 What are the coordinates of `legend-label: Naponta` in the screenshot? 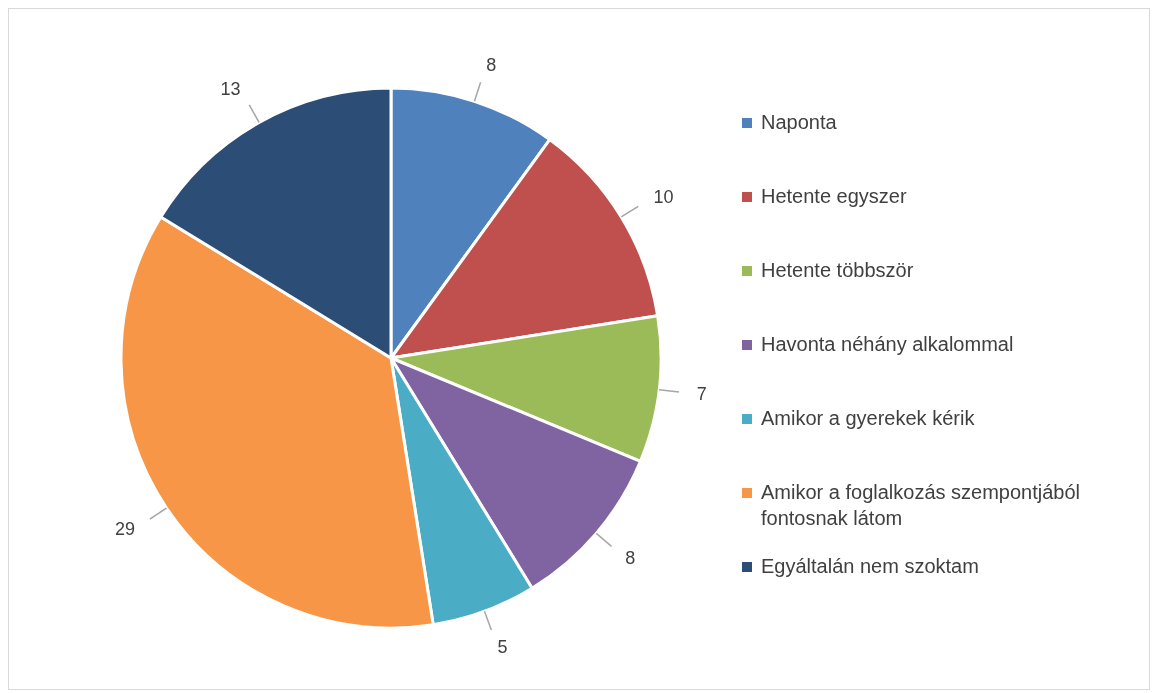 It's located at (799, 122).